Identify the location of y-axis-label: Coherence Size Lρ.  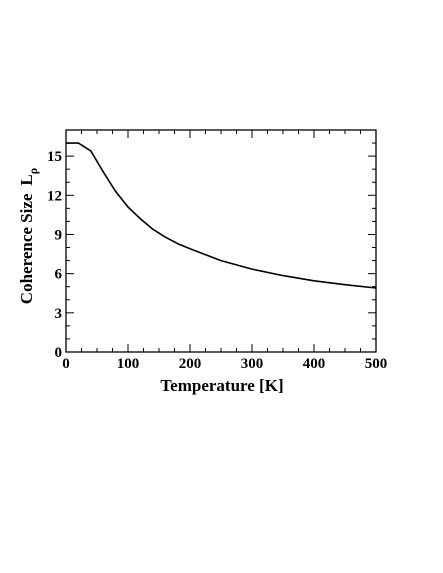
(28, 236).